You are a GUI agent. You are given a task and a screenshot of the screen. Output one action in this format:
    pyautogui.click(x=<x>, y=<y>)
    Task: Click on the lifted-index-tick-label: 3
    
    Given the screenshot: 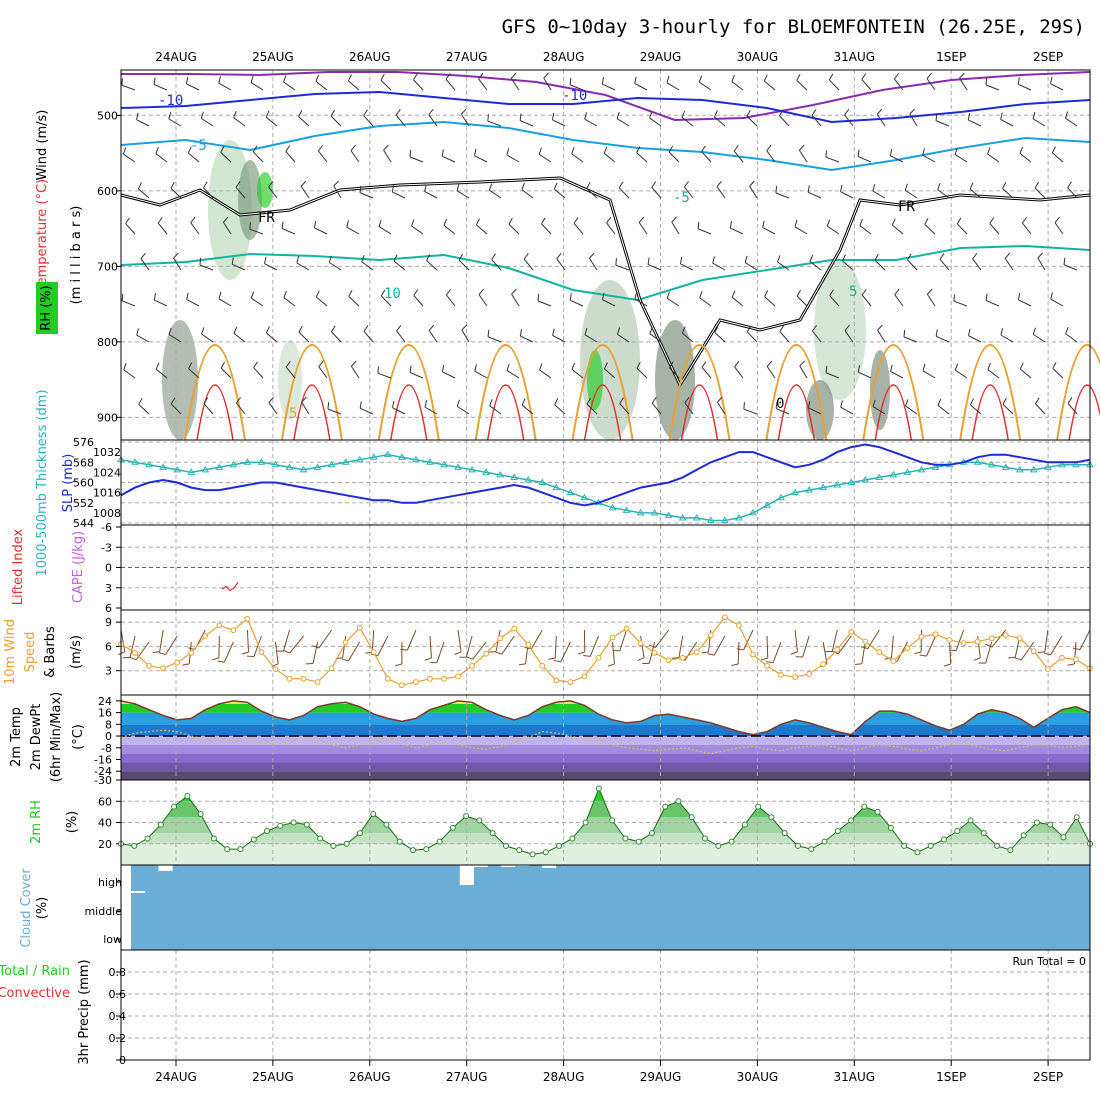 What is the action you would take?
    pyautogui.click(x=108, y=588)
    